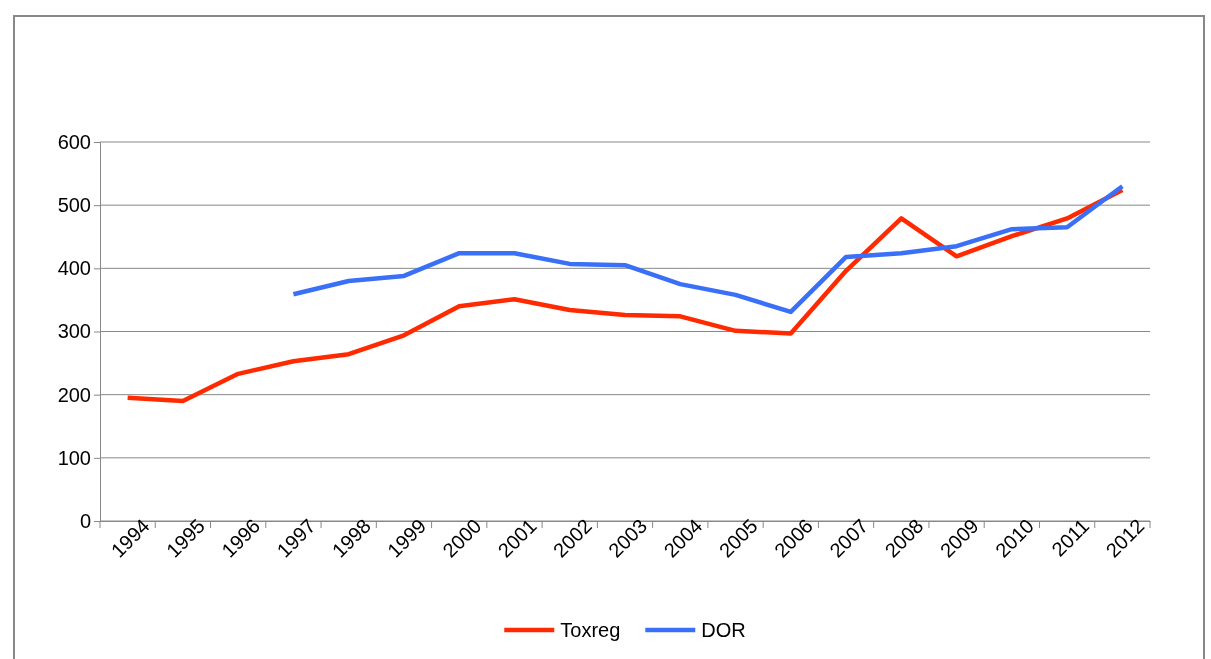 The image size is (1211, 659). I want to click on y-tick-label: 600, so click(74, 141).